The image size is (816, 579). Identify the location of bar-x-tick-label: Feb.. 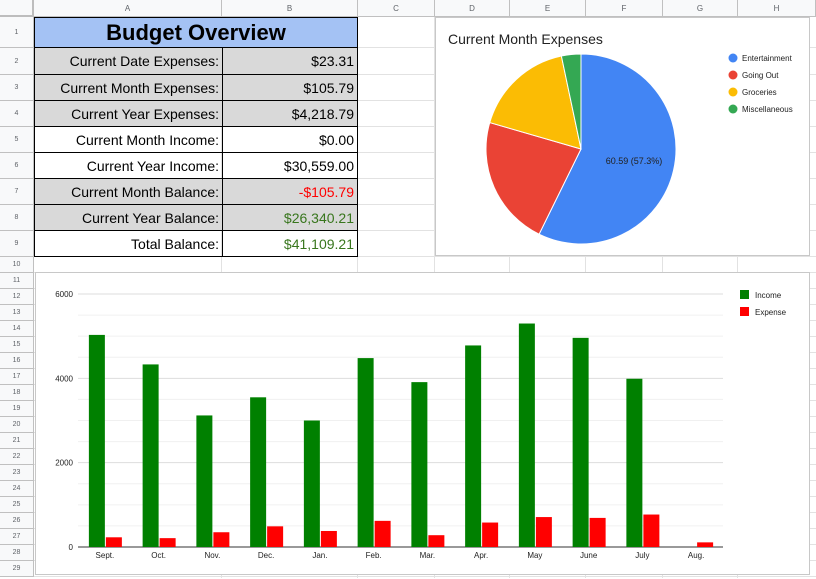
(374, 555).